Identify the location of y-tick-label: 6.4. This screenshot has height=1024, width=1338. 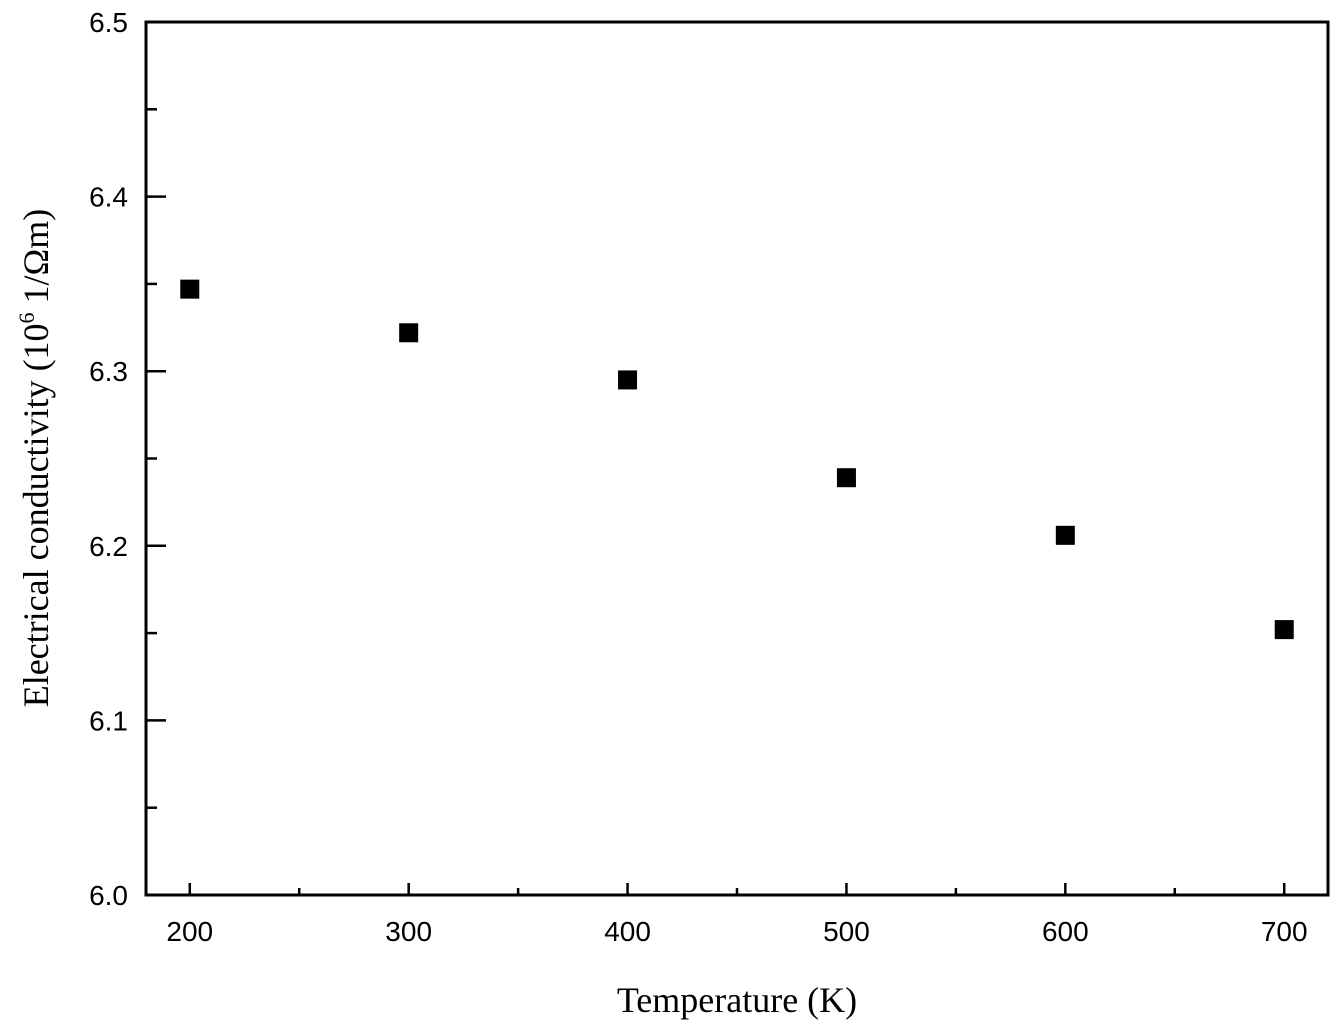
(108, 197).